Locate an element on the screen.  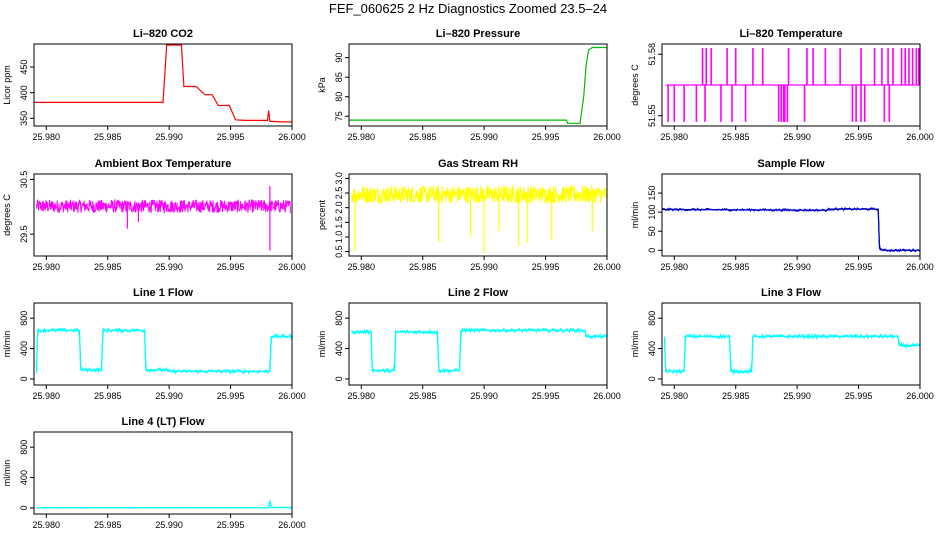
y-axis-label: percent is located at coordinates (322, 214).